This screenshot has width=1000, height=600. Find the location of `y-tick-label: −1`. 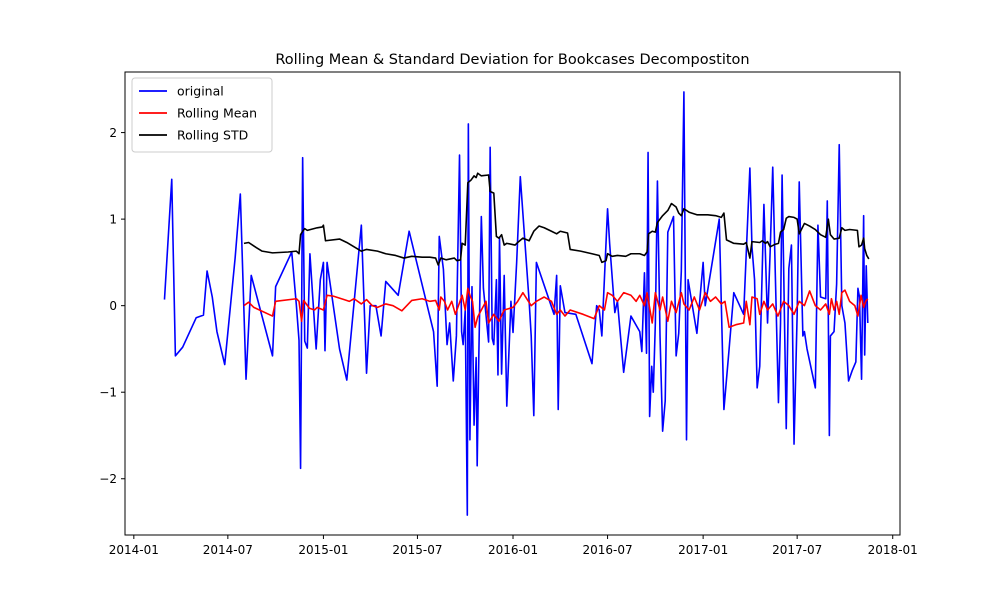

y-tick-label: −1 is located at coordinates (108, 393).